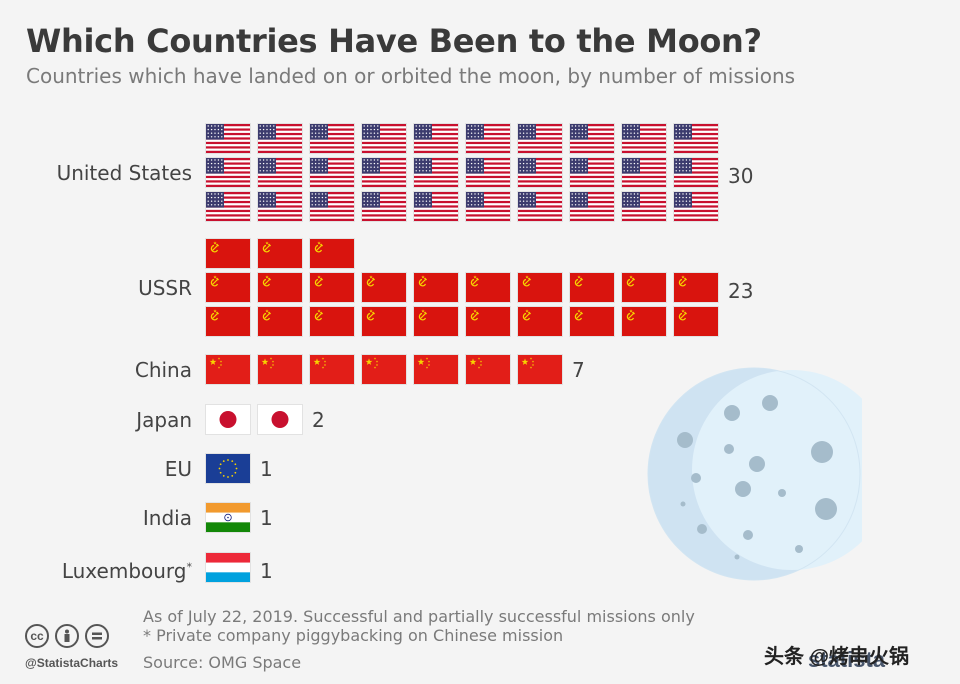  I want to click on country-name: United States, so click(124, 173).